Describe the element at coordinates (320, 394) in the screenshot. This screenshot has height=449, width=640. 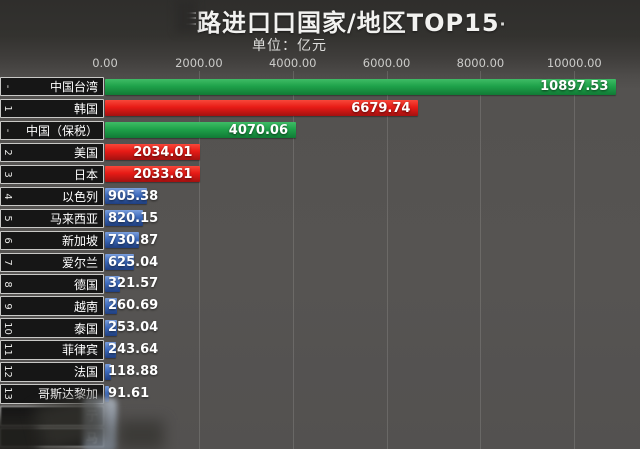
I see `table-row: 13 哥斯达黎加 91.61` at that location.